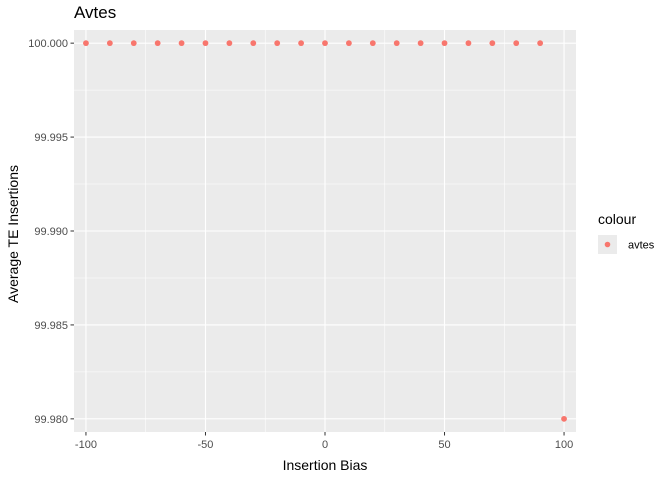 Image resolution: width=672 pixels, height=480 pixels. What do you see at coordinates (51, 420) in the screenshot?
I see `y-tick-label: 99.980` at bounding box center [51, 420].